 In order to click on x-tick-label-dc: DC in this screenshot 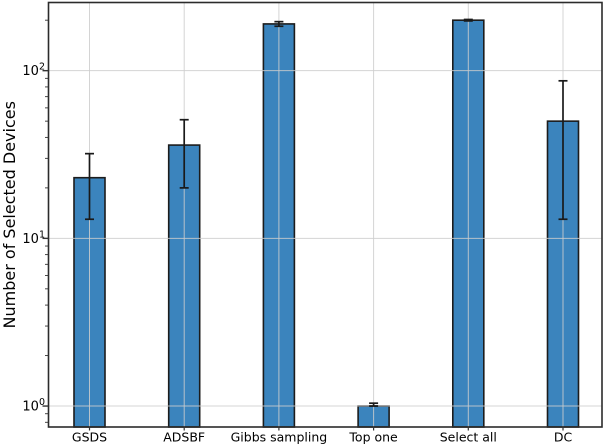, I will do `click(563, 437)`.